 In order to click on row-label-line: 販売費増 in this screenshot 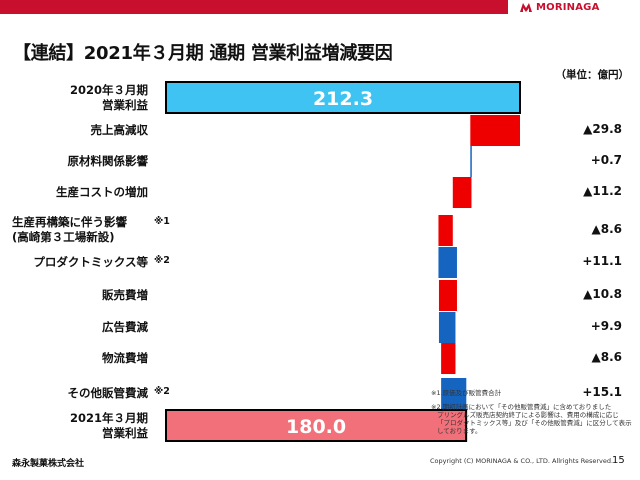, I will do `click(125, 294)`.